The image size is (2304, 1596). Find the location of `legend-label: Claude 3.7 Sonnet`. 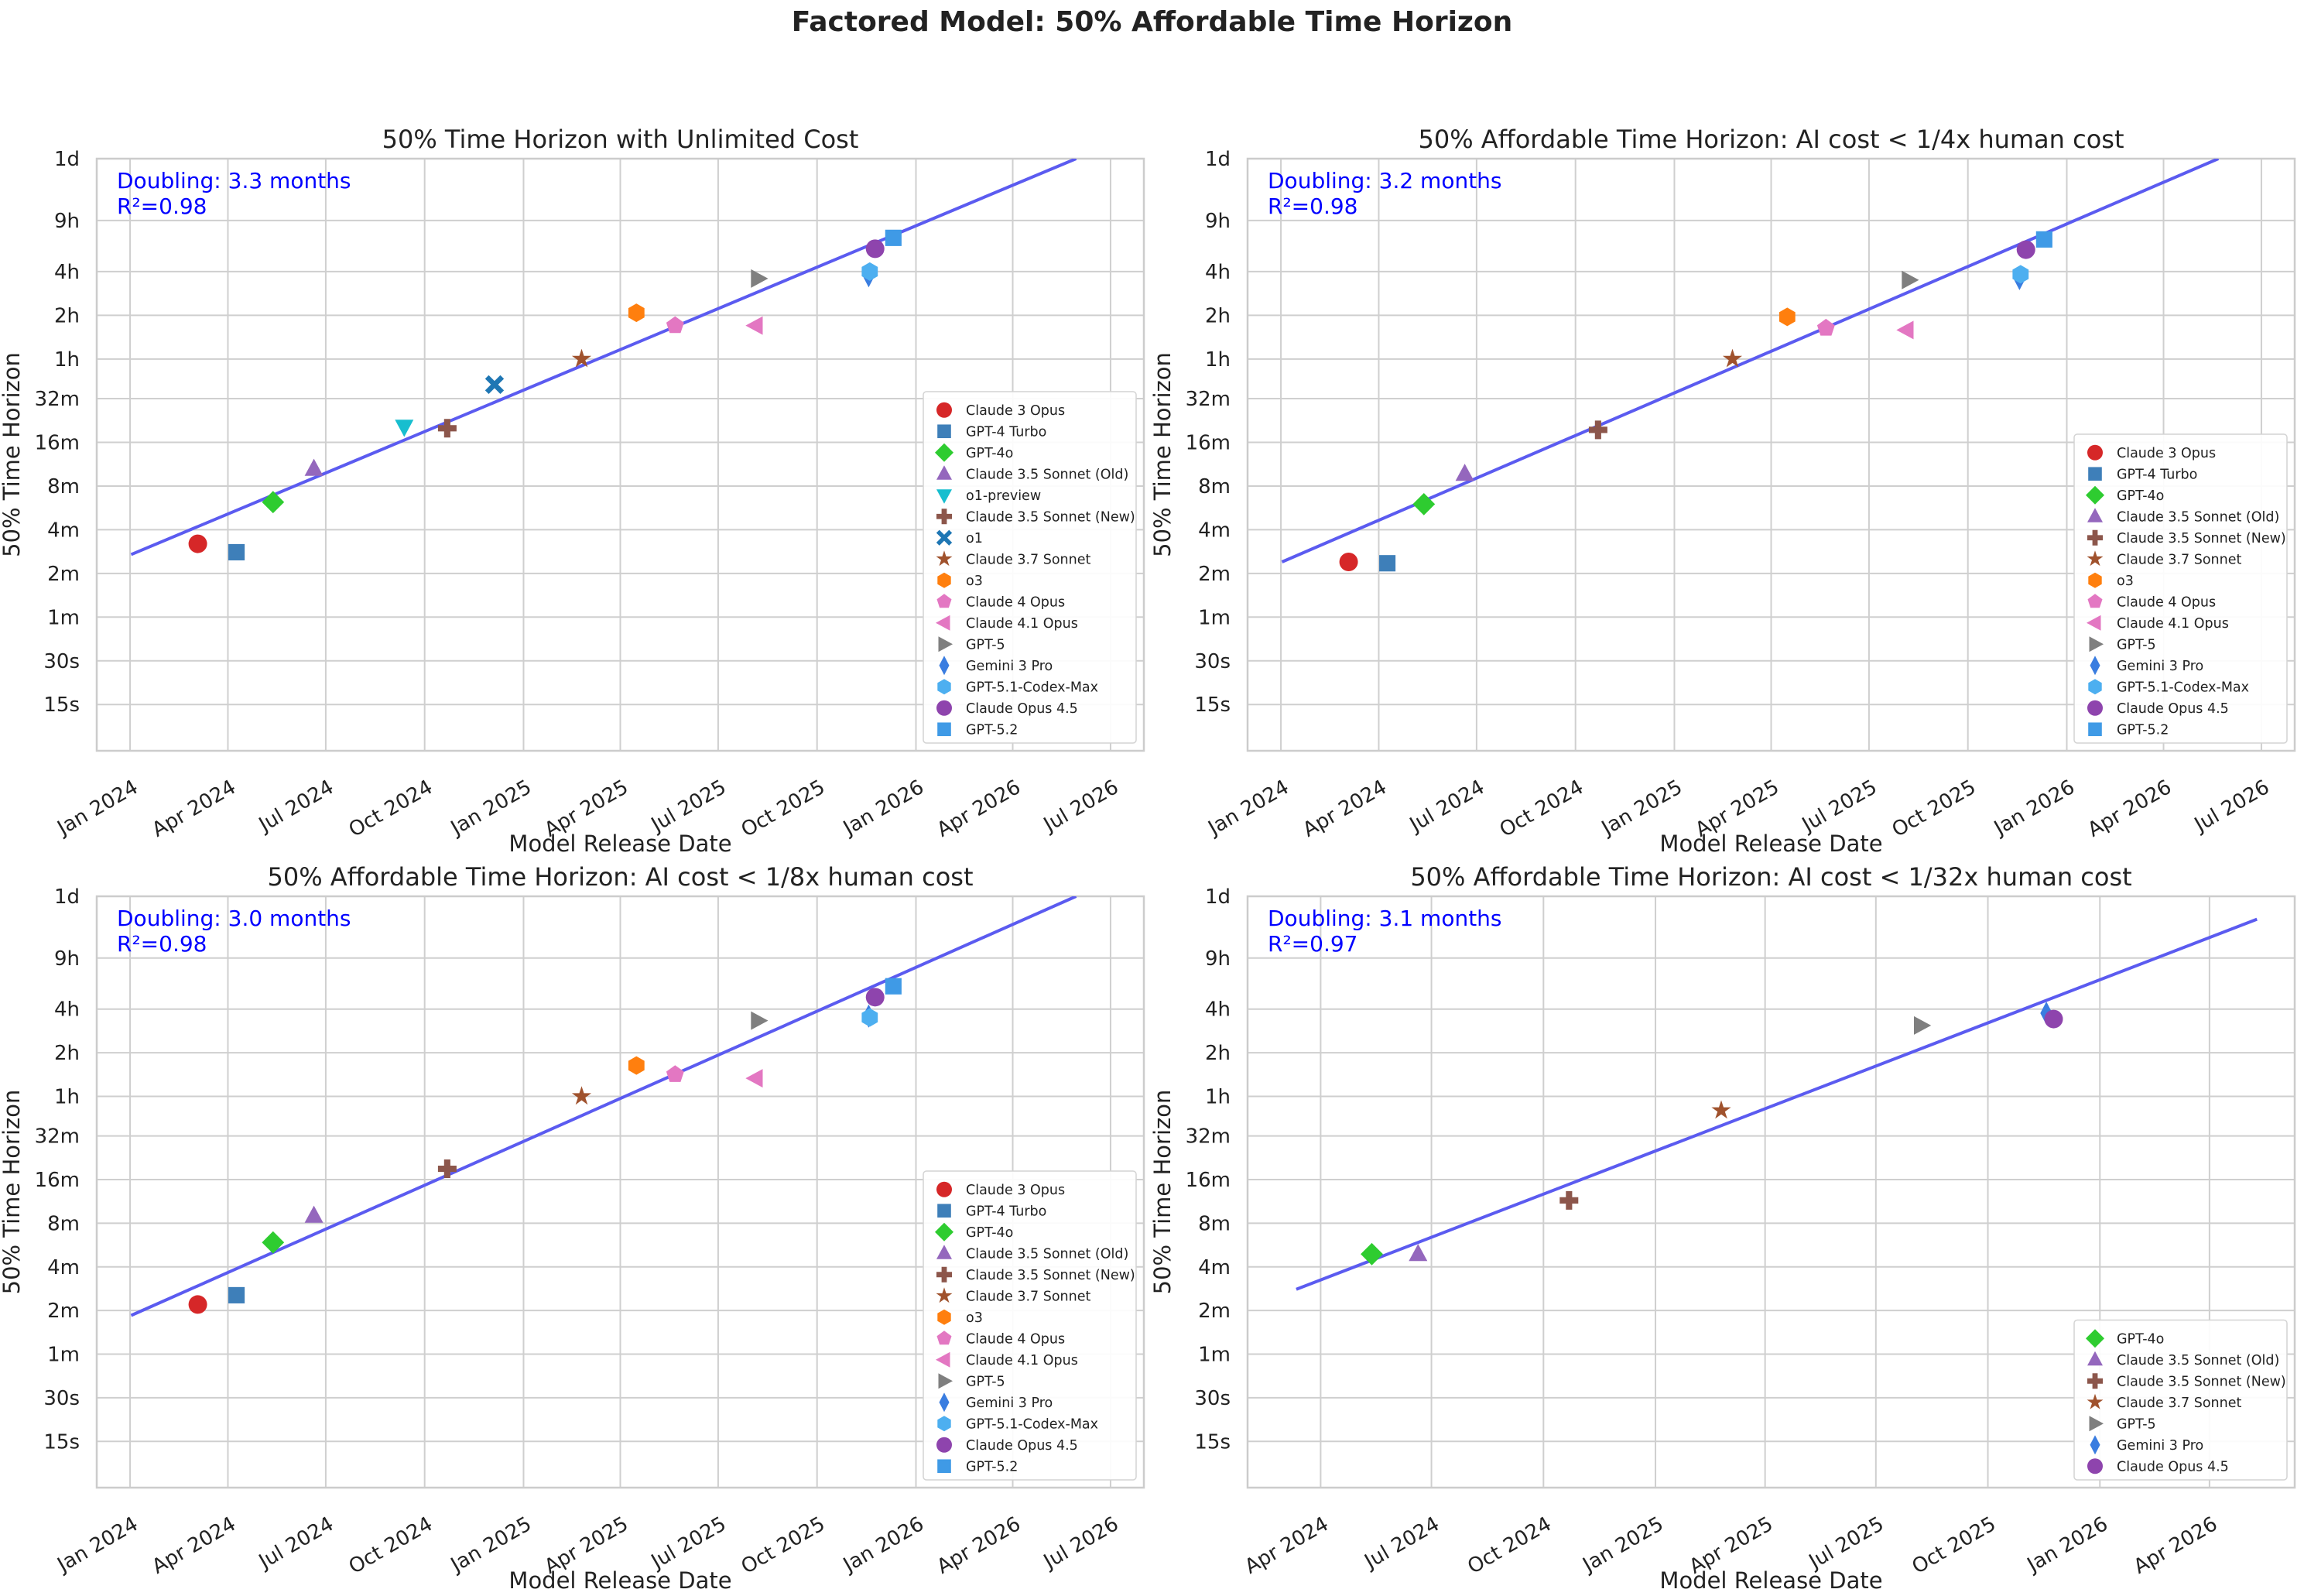

legend-label: Claude 3.7 Sonnet is located at coordinates (2179, 559).